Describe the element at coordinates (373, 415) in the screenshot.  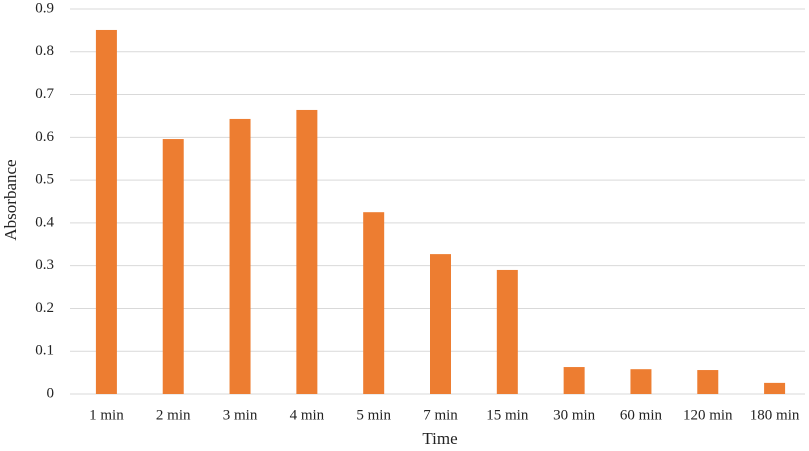
I see `x-tick-label: 5 min` at that location.